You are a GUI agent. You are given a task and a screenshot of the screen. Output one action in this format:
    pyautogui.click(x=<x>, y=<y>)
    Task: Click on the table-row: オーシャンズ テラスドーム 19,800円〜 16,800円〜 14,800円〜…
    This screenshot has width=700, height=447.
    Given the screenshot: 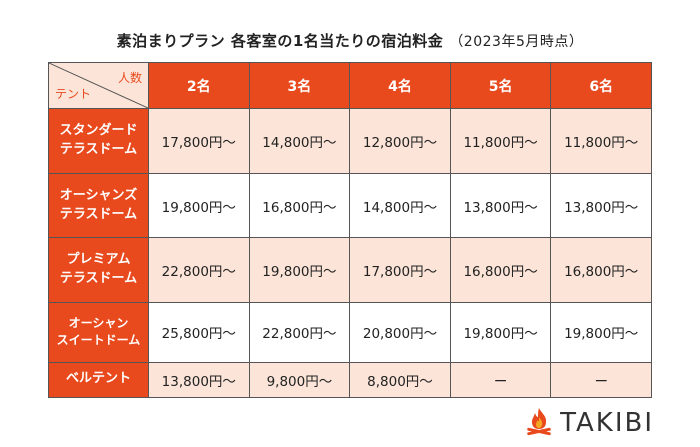 What is the action you would take?
    pyautogui.click(x=350, y=205)
    